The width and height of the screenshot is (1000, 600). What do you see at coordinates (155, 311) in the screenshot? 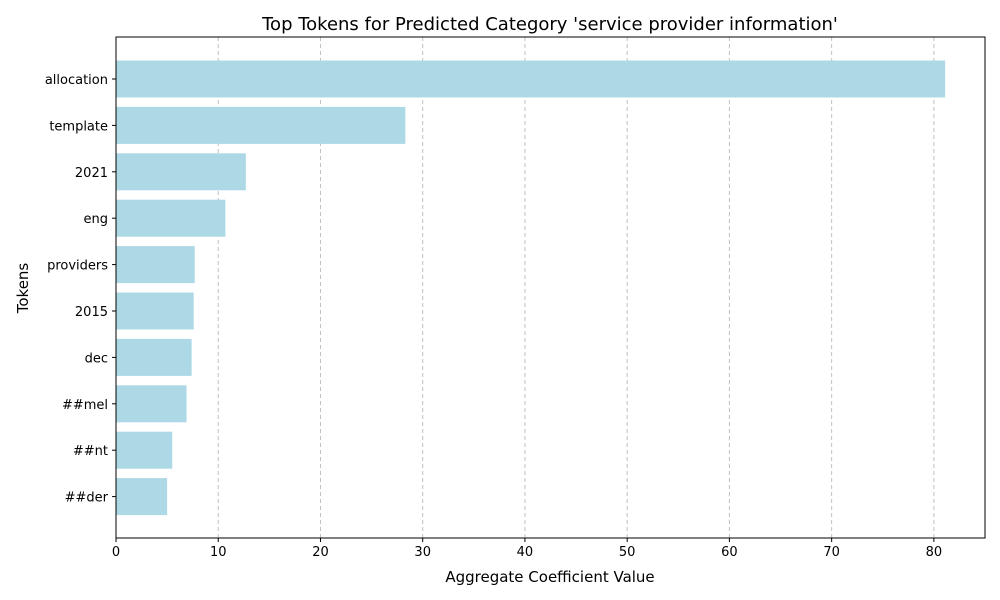
I see `bar-2015` at bounding box center [155, 311].